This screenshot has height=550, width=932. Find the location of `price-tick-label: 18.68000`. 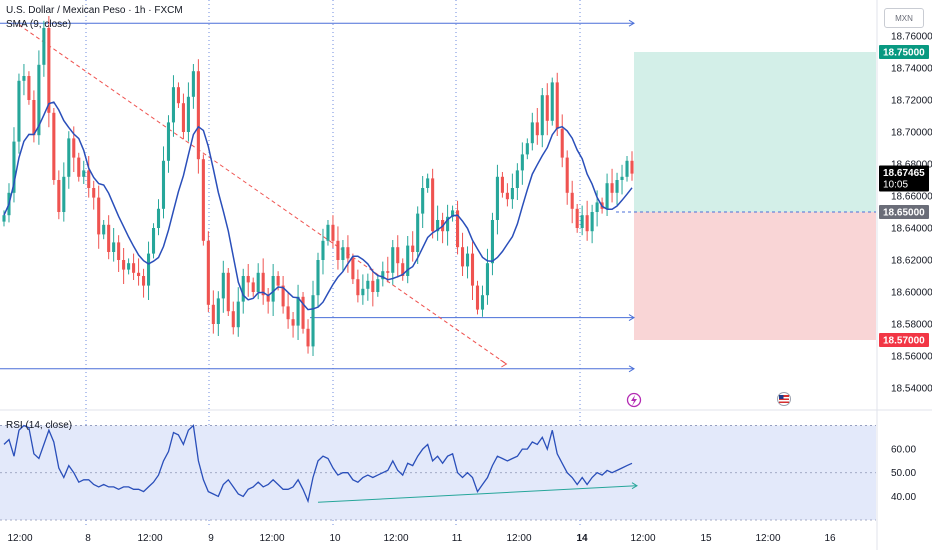

price-tick-label: 18.68000 is located at coordinates (911, 165).